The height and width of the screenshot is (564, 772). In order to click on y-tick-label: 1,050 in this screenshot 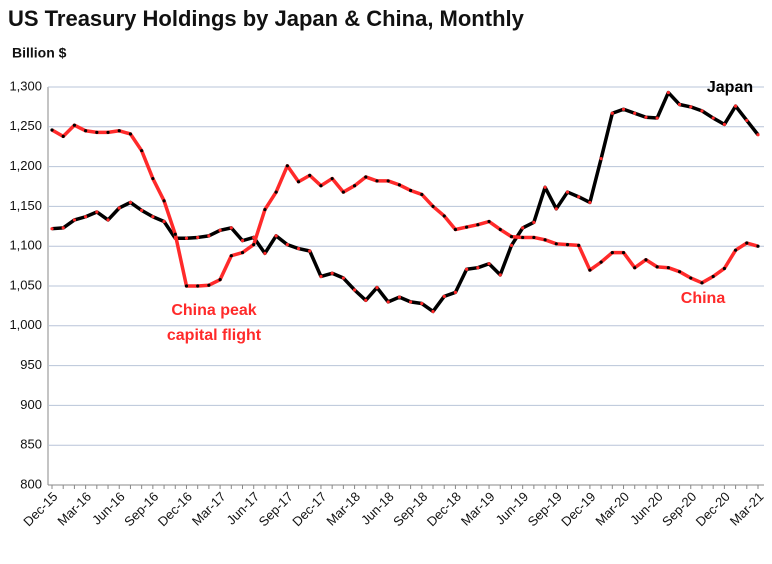, I will do `click(25, 284)`.